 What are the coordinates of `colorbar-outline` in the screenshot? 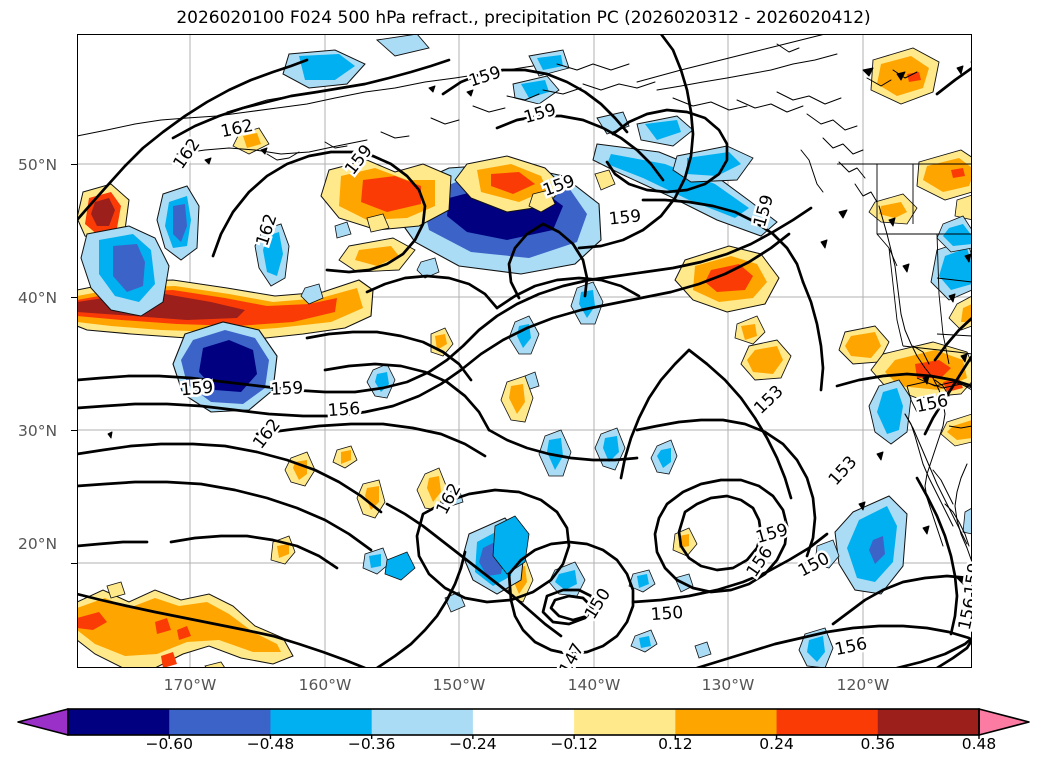 It's located at (523, 722).